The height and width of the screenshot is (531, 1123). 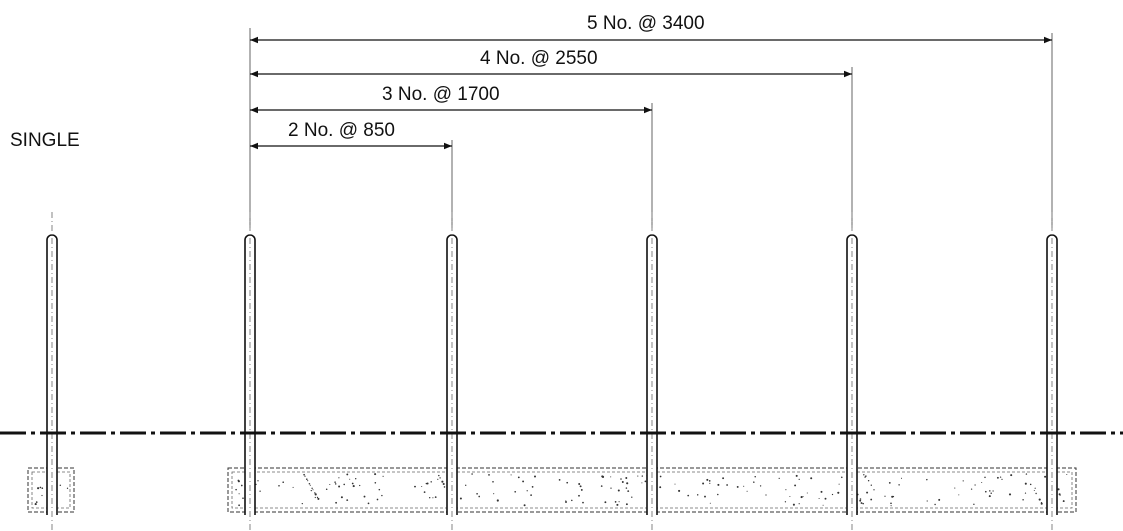 I want to click on dimension-label-5: 5 No. @ 3400, so click(x=646, y=23).